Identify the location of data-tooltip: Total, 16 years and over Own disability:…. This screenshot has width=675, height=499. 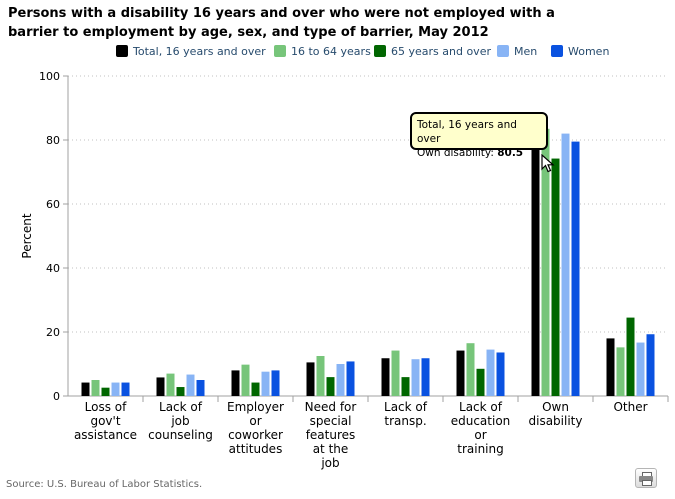
(479, 135).